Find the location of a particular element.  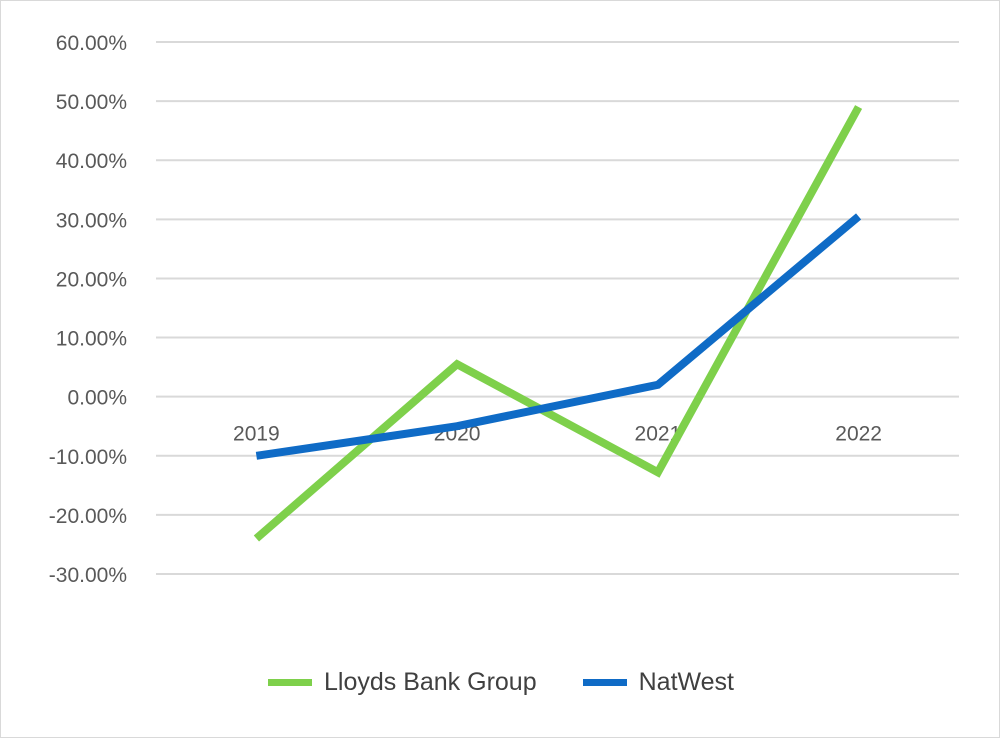

y-tick-label: -30.00% is located at coordinates (88, 575).